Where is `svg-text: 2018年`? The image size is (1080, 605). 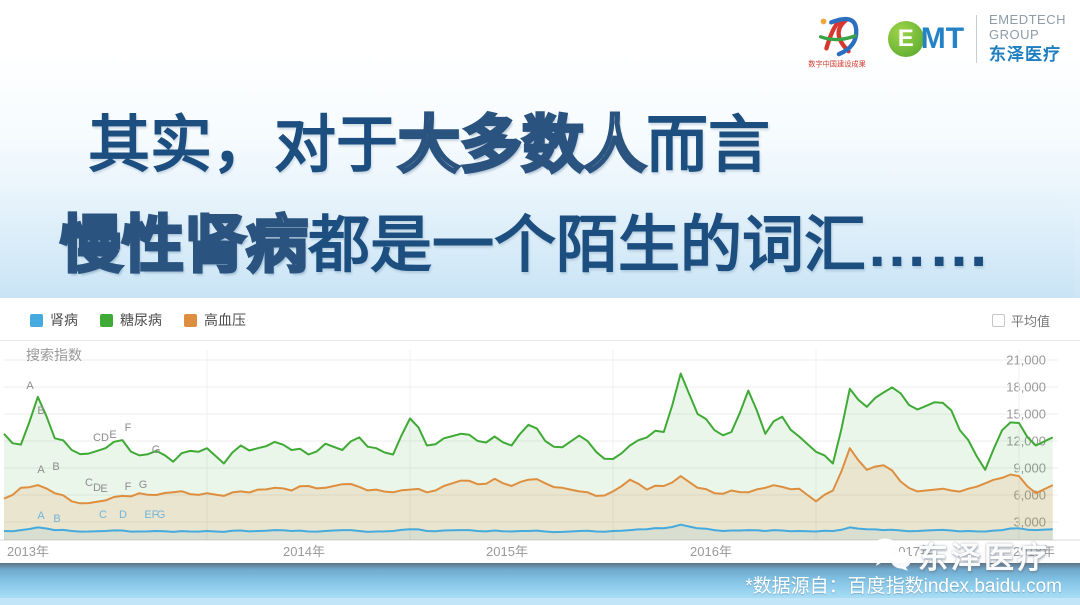
svg-text: 2018年 is located at coordinates (1034, 551).